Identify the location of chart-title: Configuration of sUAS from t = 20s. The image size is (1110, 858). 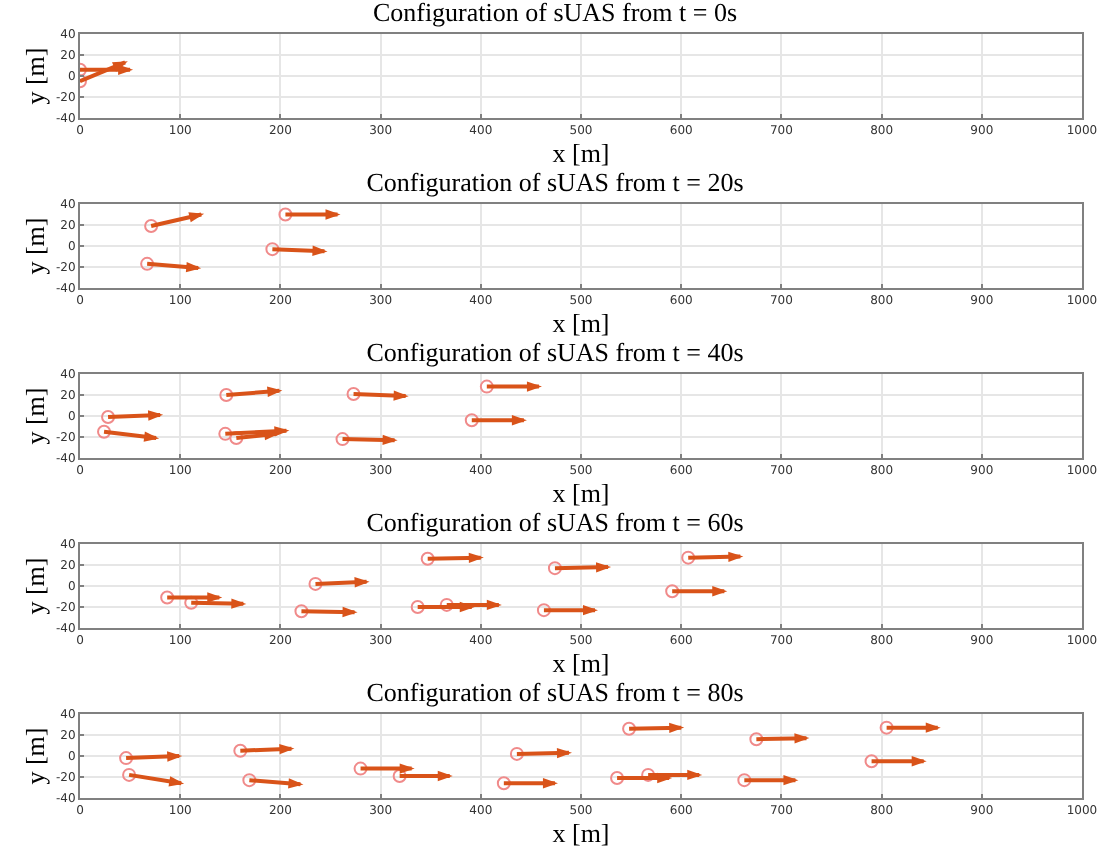
(555, 181).